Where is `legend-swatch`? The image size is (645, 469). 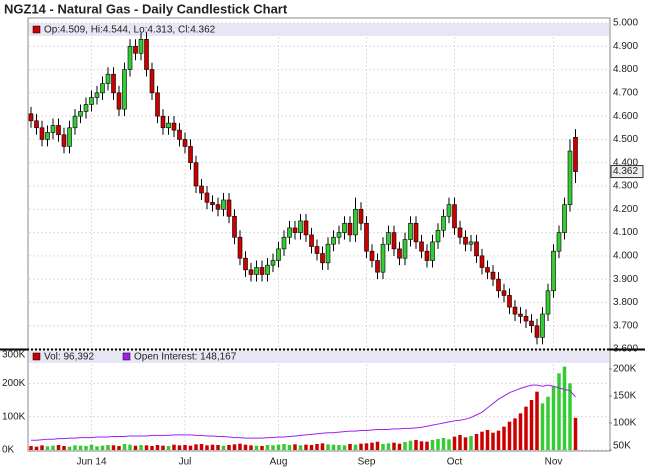 legend-swatch is located at coordinates (36, 29).